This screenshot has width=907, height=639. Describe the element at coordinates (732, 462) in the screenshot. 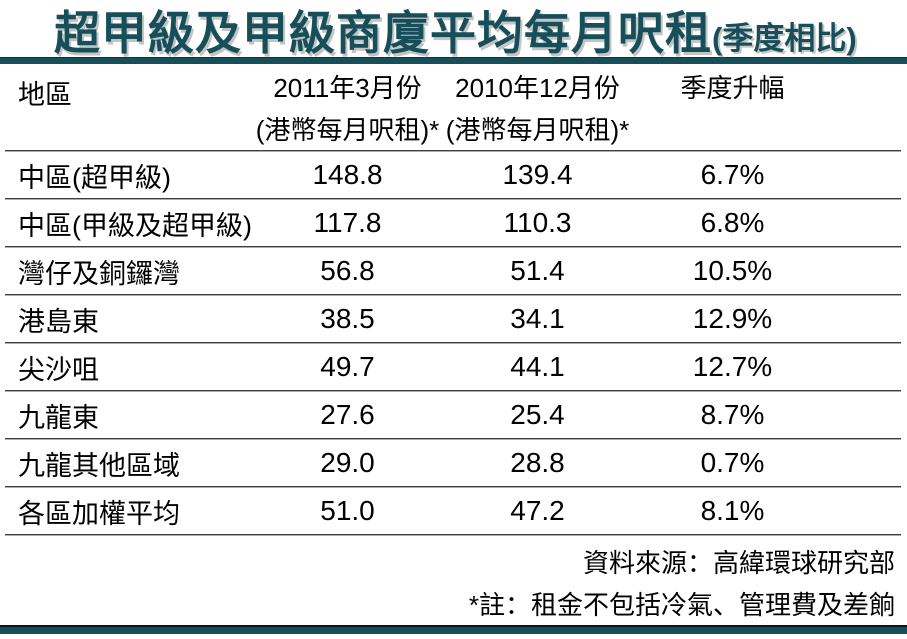

I see `cell-change: 0.7%` at that location.